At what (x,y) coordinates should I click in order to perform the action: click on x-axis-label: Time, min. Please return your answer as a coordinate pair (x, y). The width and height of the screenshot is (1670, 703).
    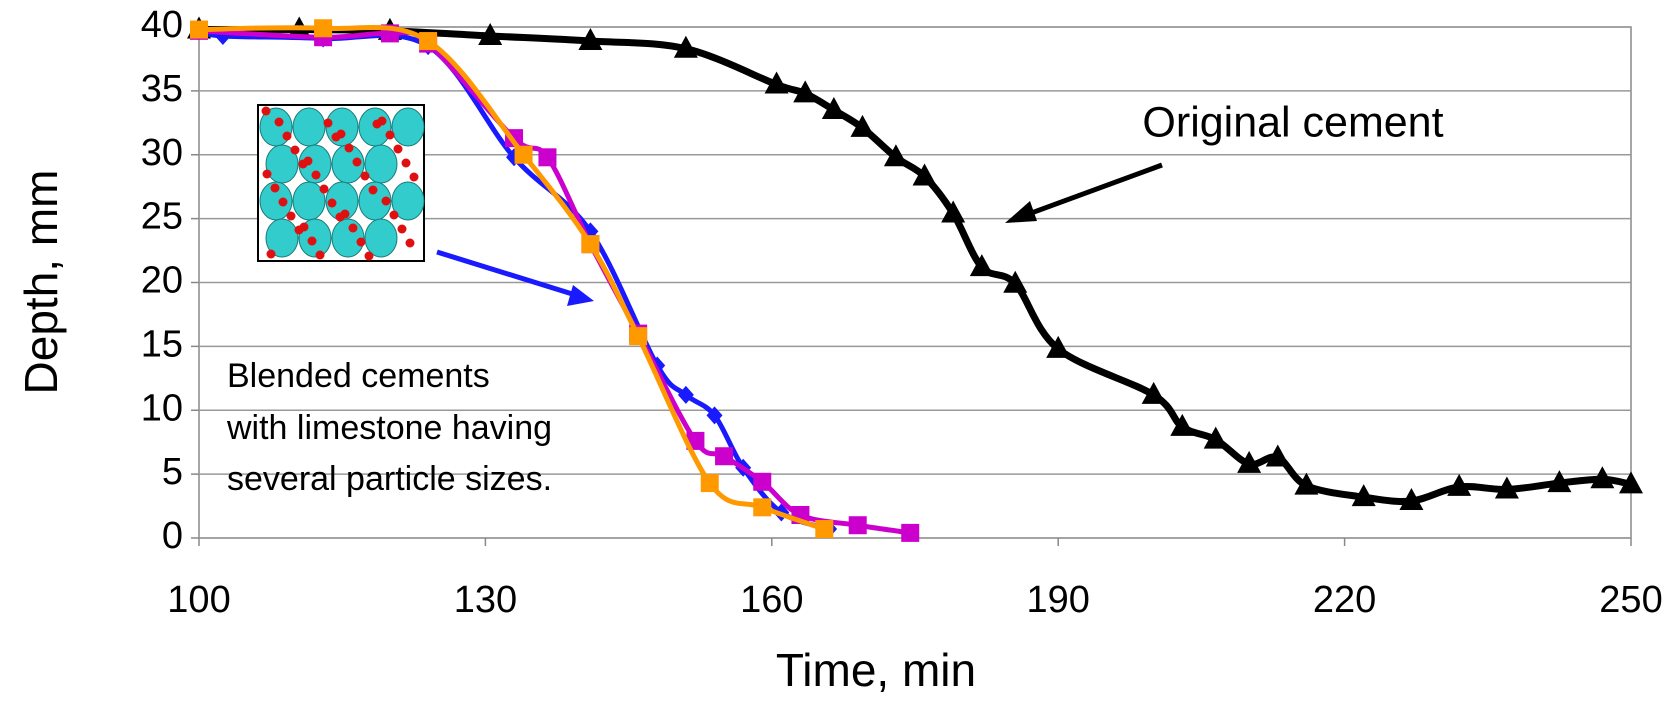
    Looking at the image, I should click on (876, 670).